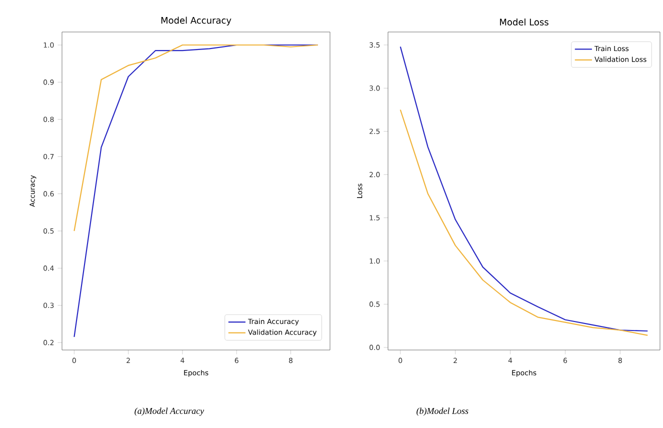  Describe the element at coordinates (442, 412) in the screenshot. I see `text: (b)Model Loss` at that location.